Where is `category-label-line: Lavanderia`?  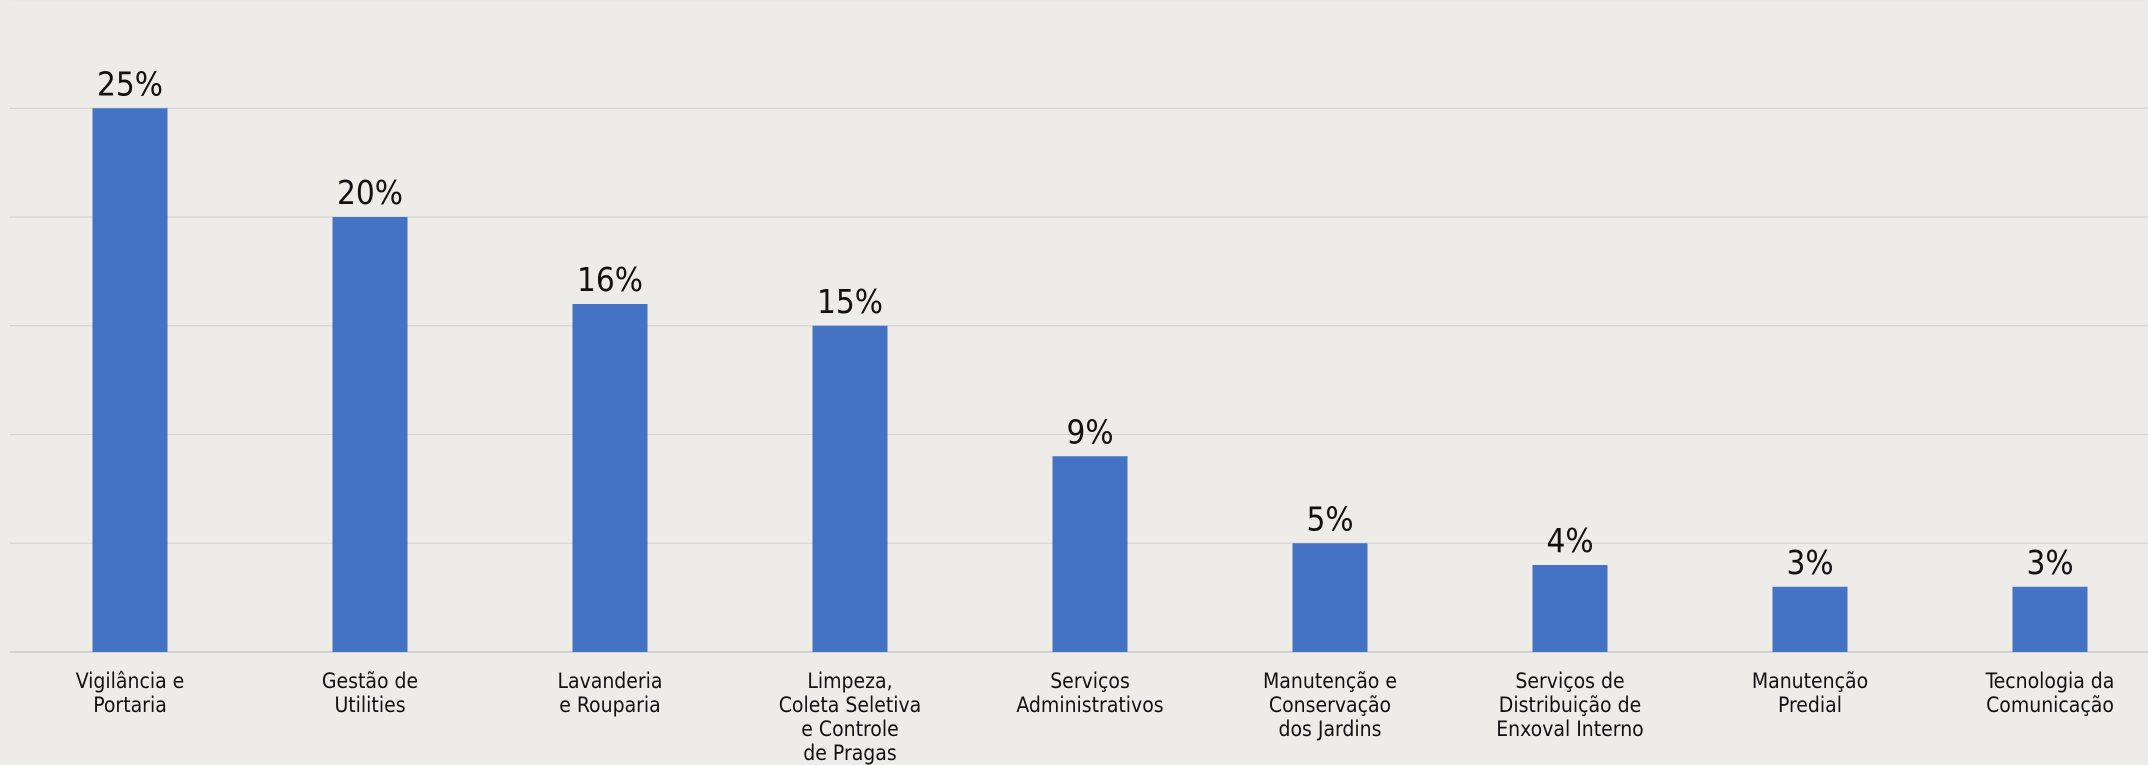 category-label-line: Lavanderia is located at coordinates (609, 681).